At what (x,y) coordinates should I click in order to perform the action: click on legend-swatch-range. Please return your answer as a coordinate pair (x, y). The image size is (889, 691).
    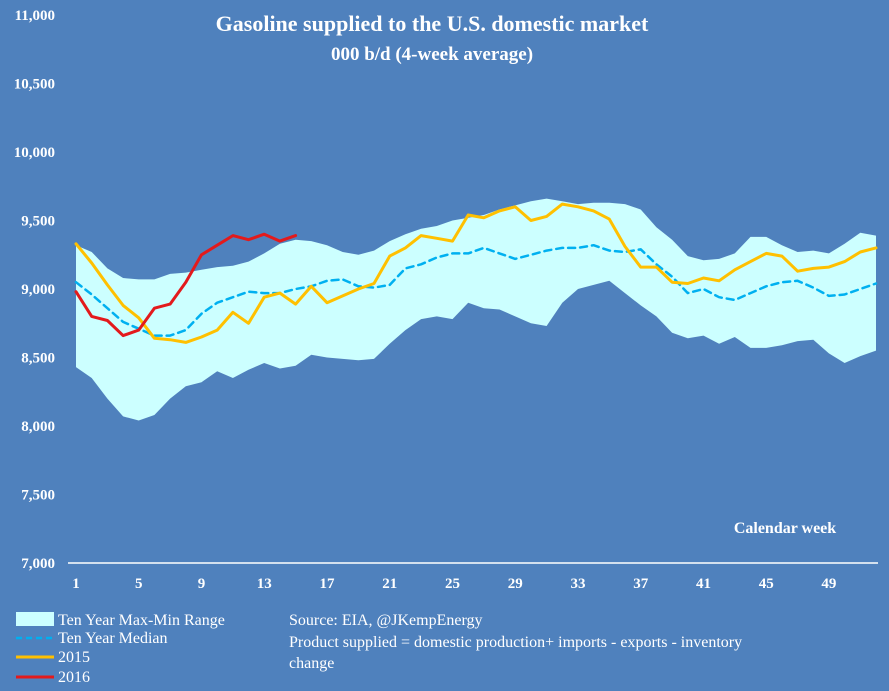
    Looking at the image, I should click on (35, 619).